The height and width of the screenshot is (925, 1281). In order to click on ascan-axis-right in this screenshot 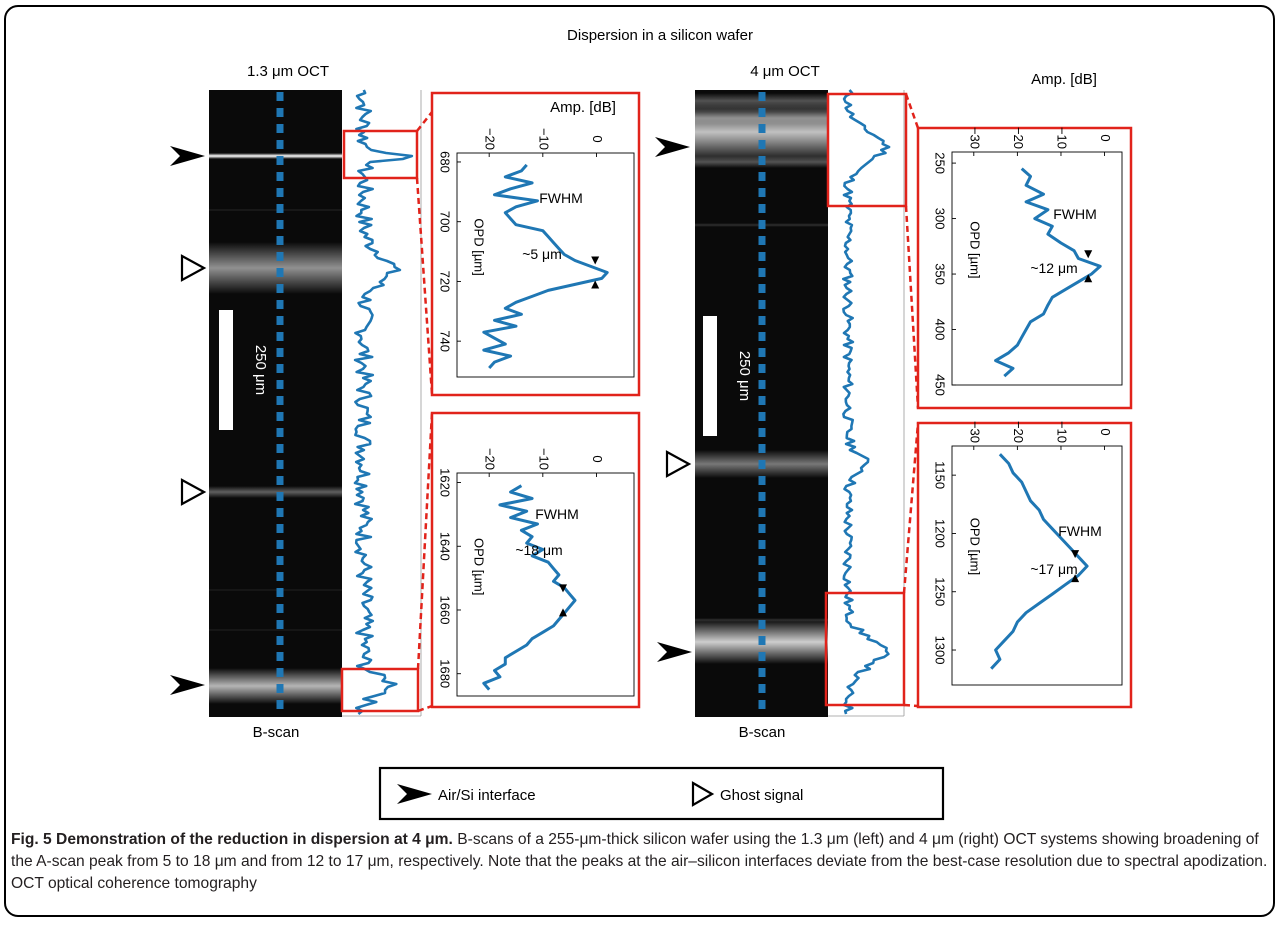, I will do `click(866, 403)`.